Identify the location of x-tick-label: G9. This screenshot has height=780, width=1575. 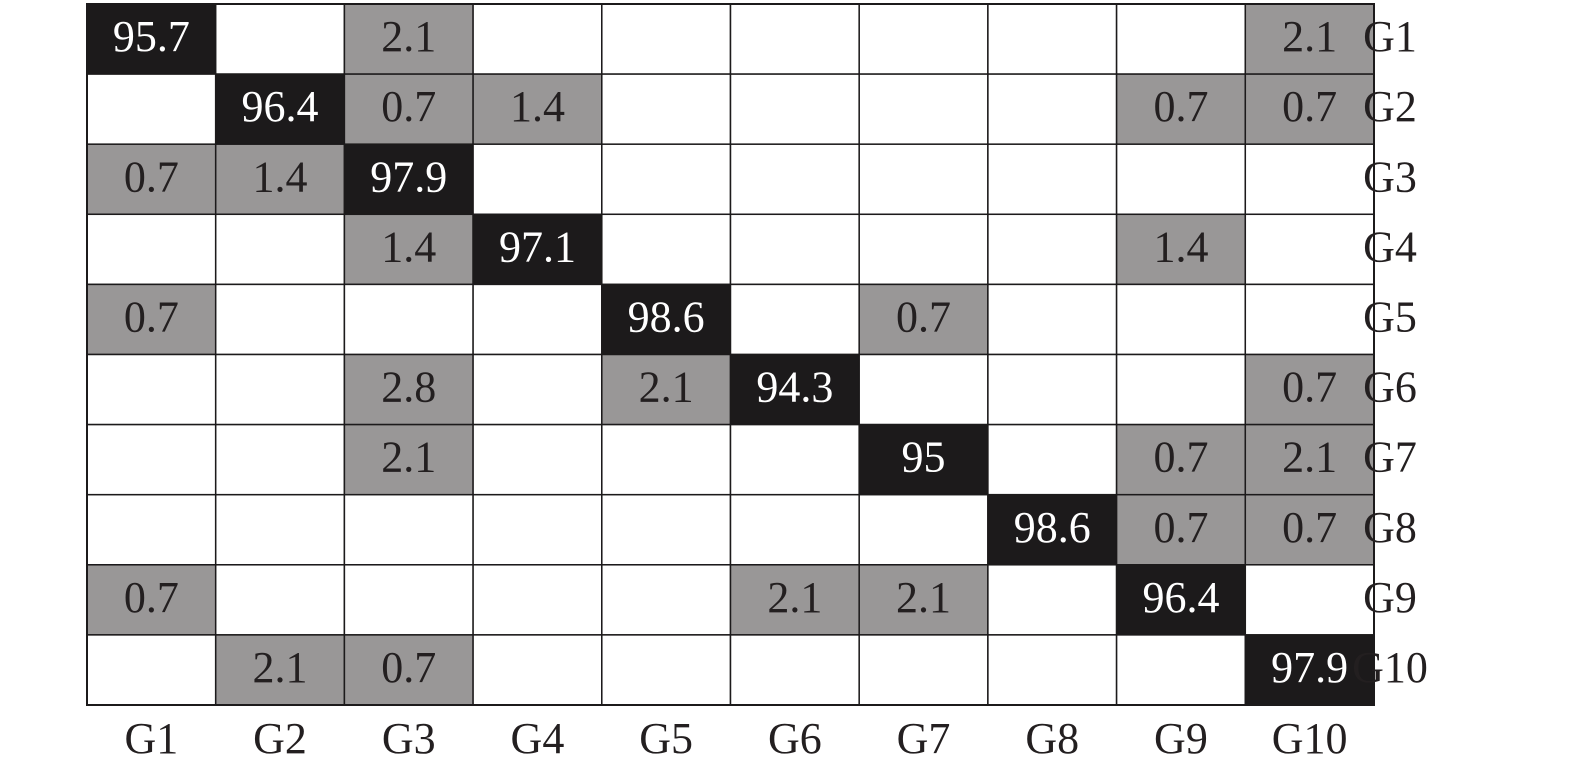
(1181, 738).